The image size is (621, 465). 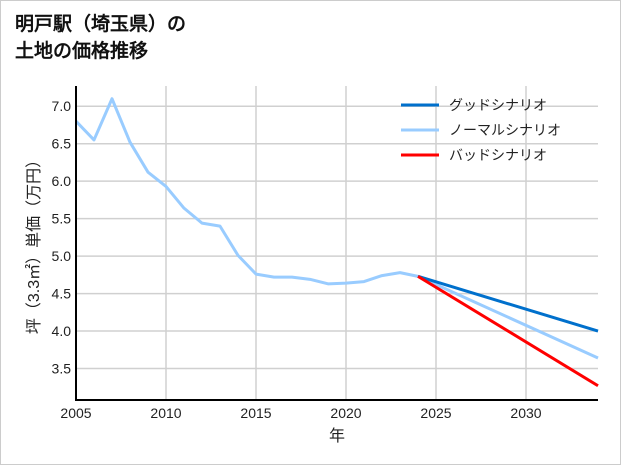 I want to click on title-line-2: 土地の価格推移, so click(x=82, y=51).